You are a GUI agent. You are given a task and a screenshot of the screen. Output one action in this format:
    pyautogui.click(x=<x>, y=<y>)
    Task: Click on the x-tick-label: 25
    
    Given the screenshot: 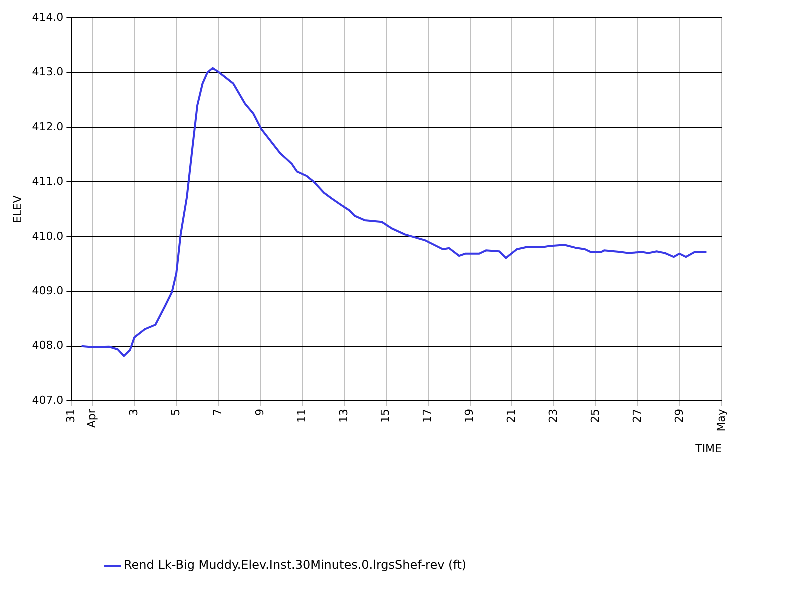 What is the action you would take?
    pyautogui.click(x=595, y=416)
    